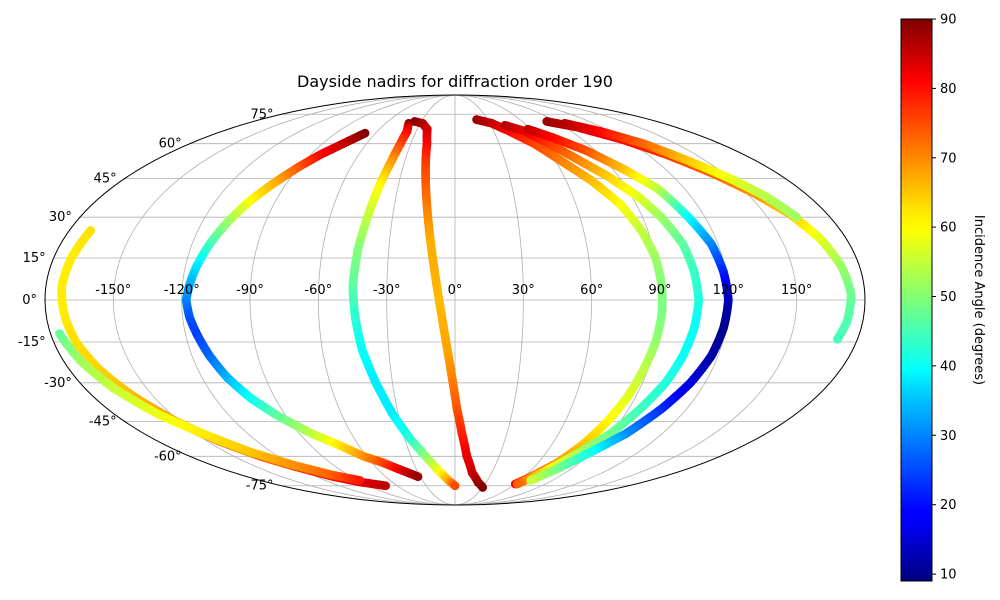  Describe the element at coordinates (260, 486) in the screenshot. I see `lat-tick-label: -75°` at that location.